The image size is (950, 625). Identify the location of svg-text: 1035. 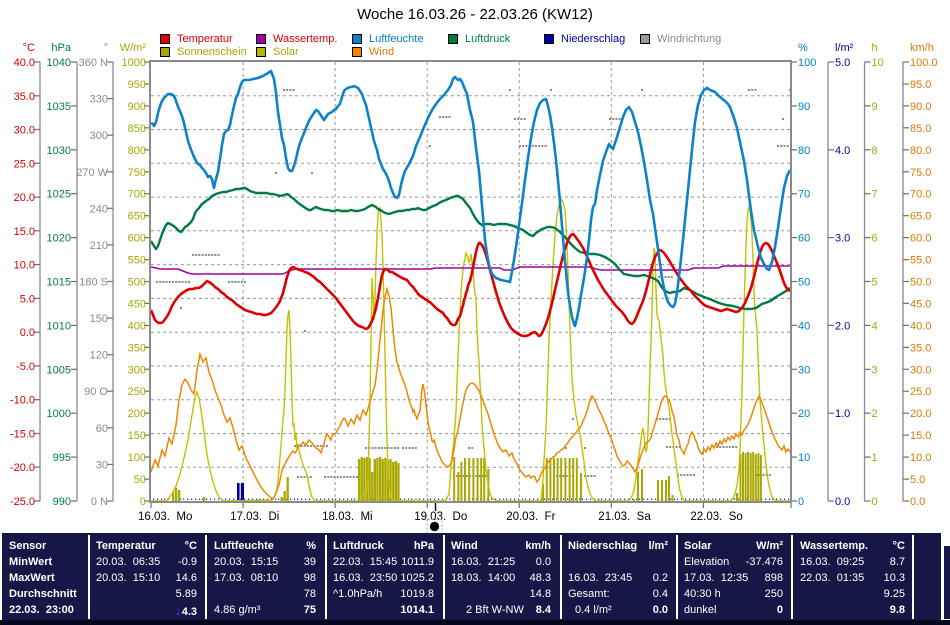
(59, 107).